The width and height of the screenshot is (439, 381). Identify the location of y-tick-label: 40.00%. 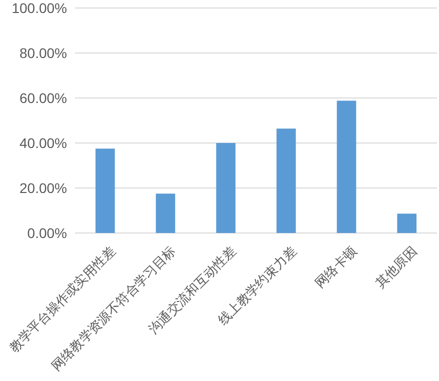
(43, 143).